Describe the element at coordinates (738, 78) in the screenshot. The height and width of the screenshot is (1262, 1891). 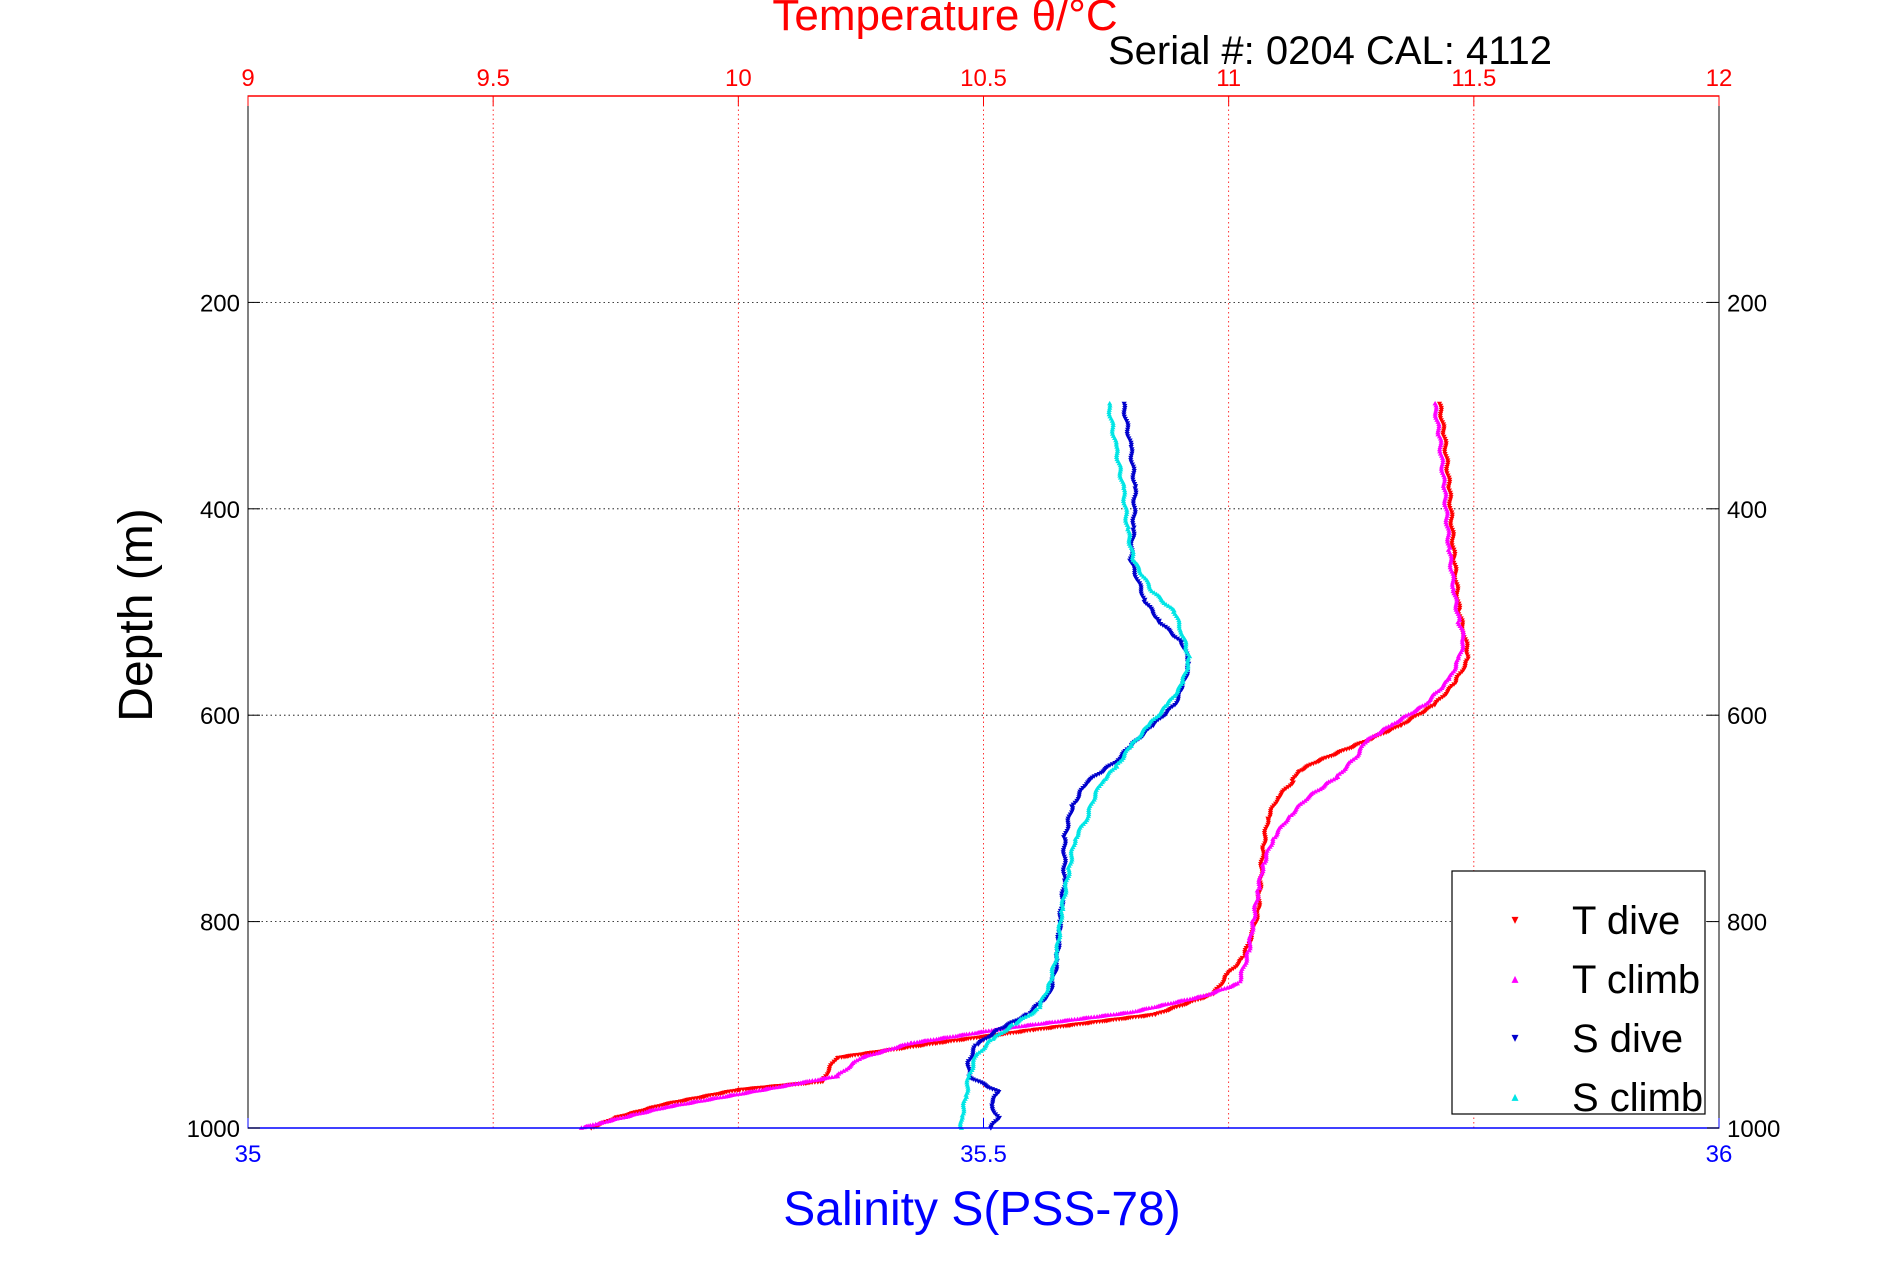
I see `top-axis-tick-label: 10` at that location.